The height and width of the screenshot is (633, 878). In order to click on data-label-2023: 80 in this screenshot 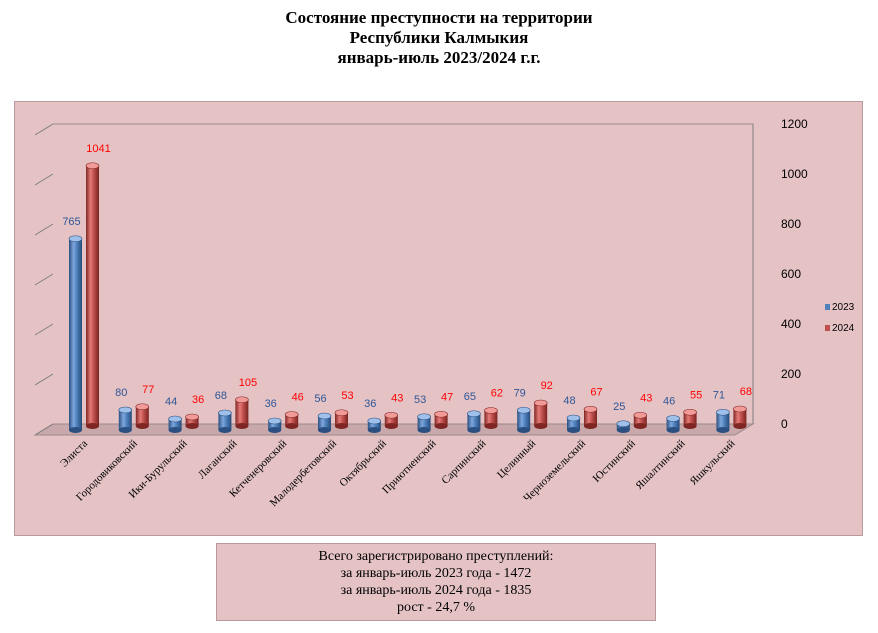, I will do `click(121, 393)`.